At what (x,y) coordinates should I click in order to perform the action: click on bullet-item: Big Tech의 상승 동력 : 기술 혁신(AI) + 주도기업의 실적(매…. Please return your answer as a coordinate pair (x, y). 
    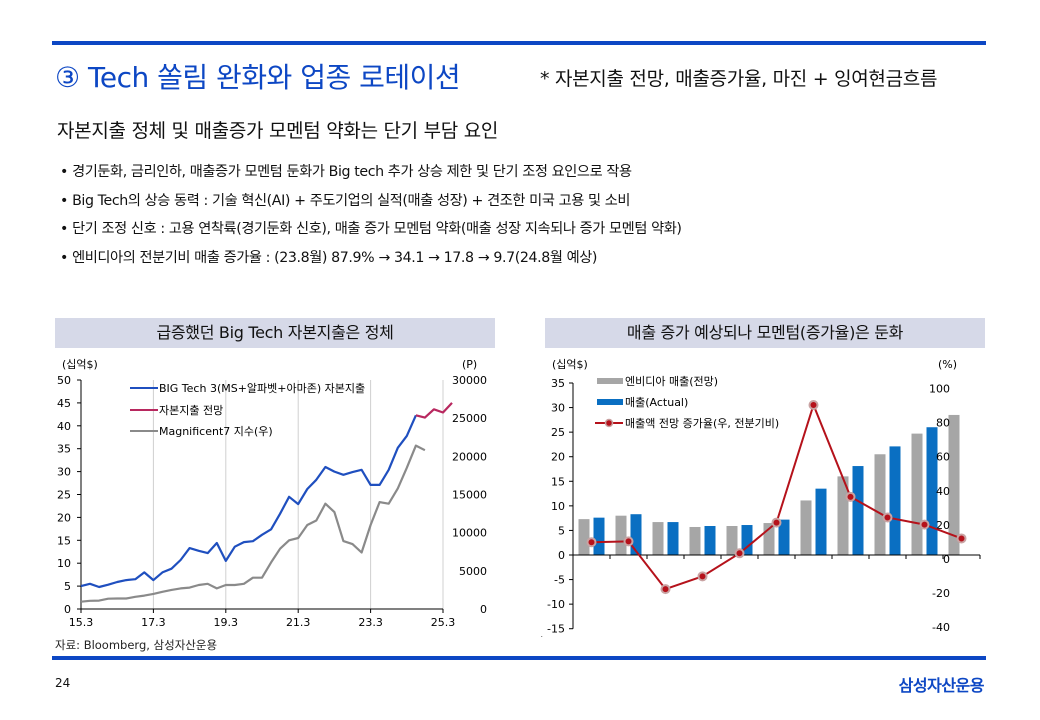
    Looking at the image, I should click on (371, 201).